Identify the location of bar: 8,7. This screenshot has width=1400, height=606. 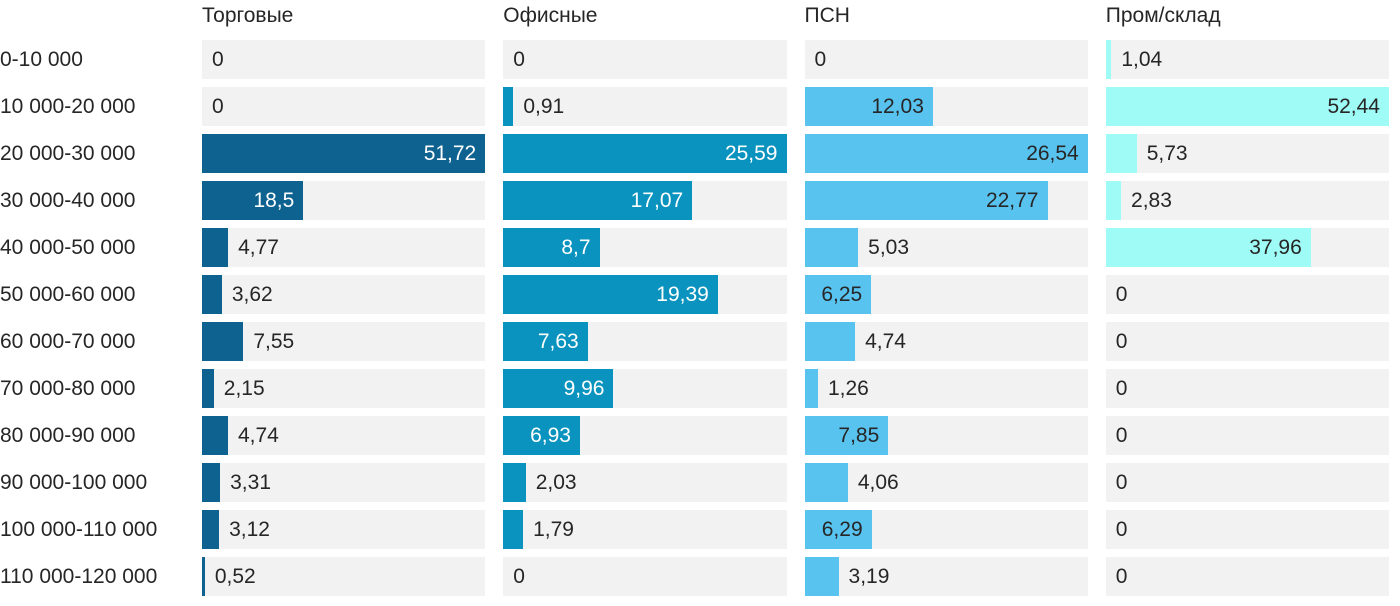
(551, 247).